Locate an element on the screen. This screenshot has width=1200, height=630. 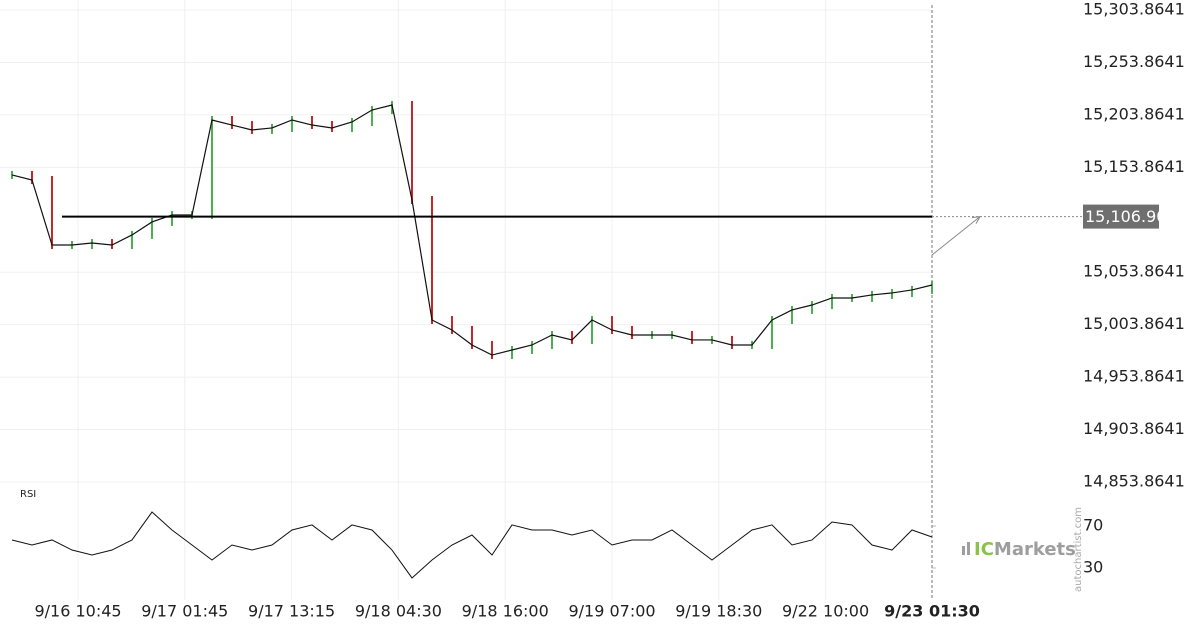
y-tick-label: 14,953.8641 is located at coordinates (1134, 376).